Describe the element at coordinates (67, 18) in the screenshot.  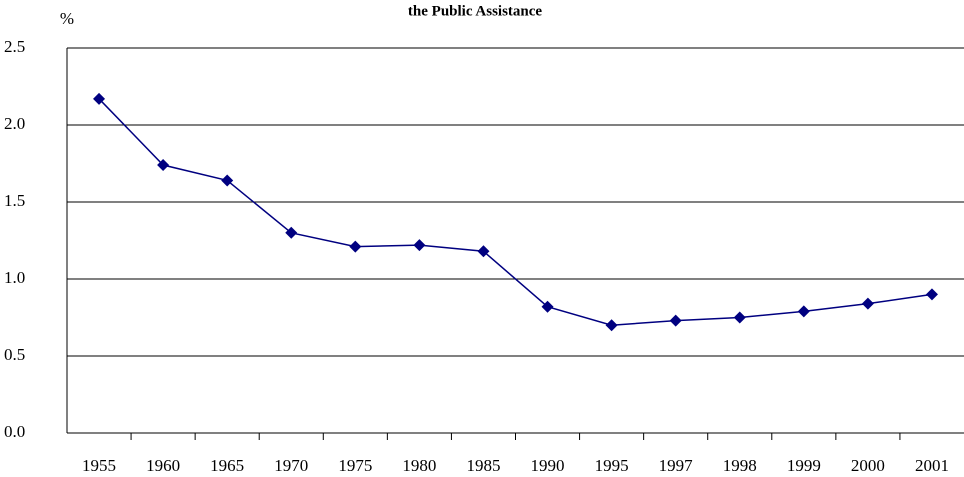
I see `y-axis-label: %` at that location.